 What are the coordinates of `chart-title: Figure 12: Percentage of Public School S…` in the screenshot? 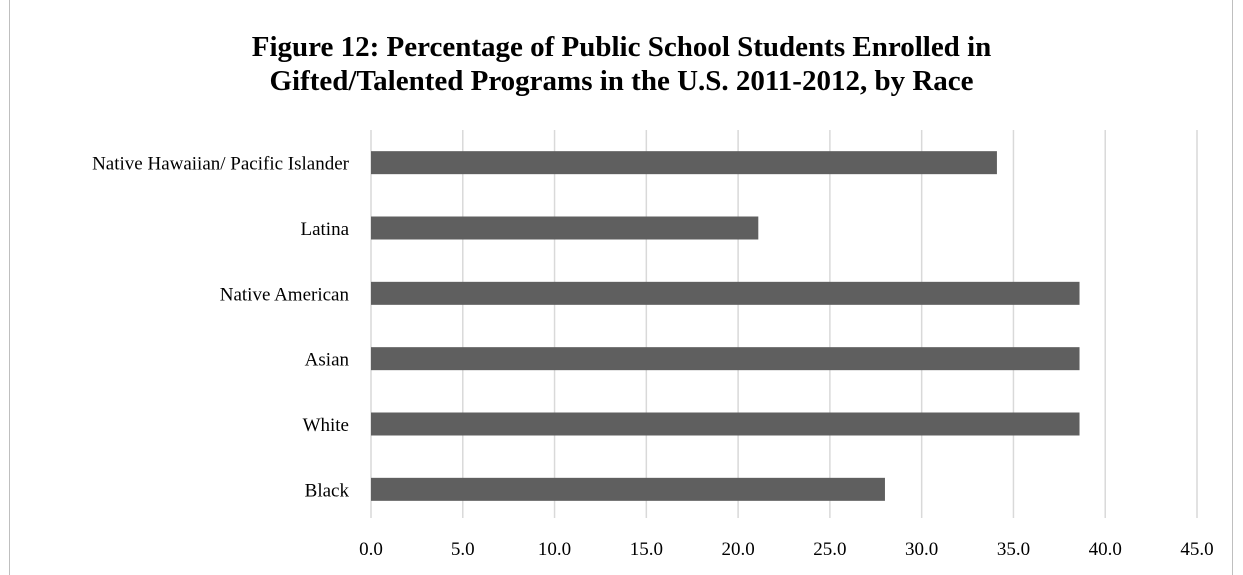 It's located at (621, 64).